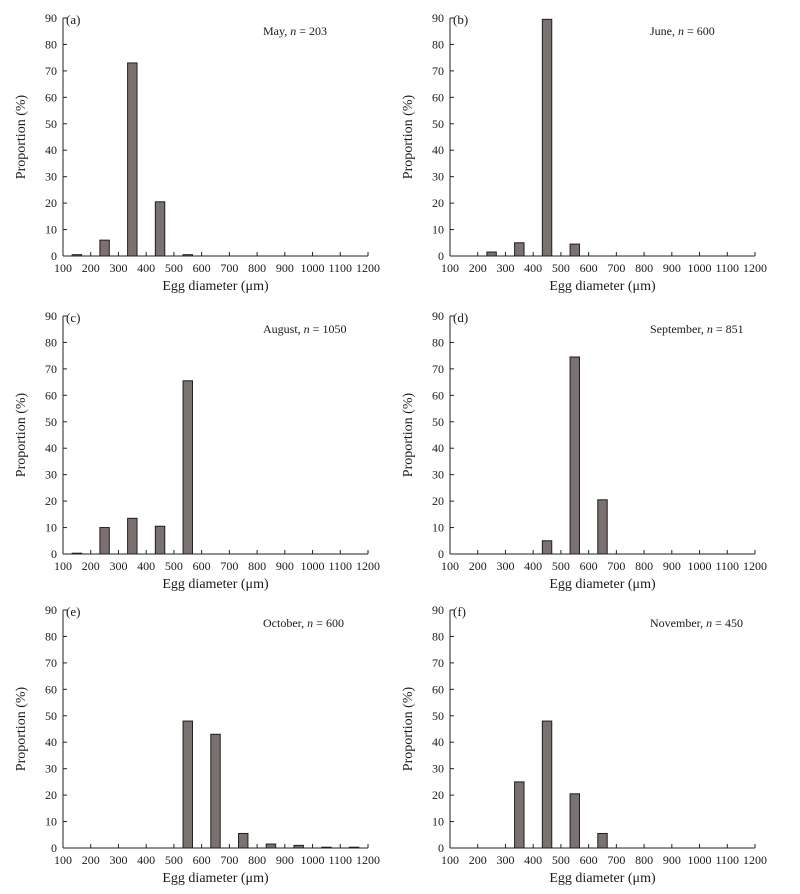 Image resolution: width=800 pixels, height=894 pixels. I want to click on sample-size-annotation: August, n = 1050, so click(304, 329).